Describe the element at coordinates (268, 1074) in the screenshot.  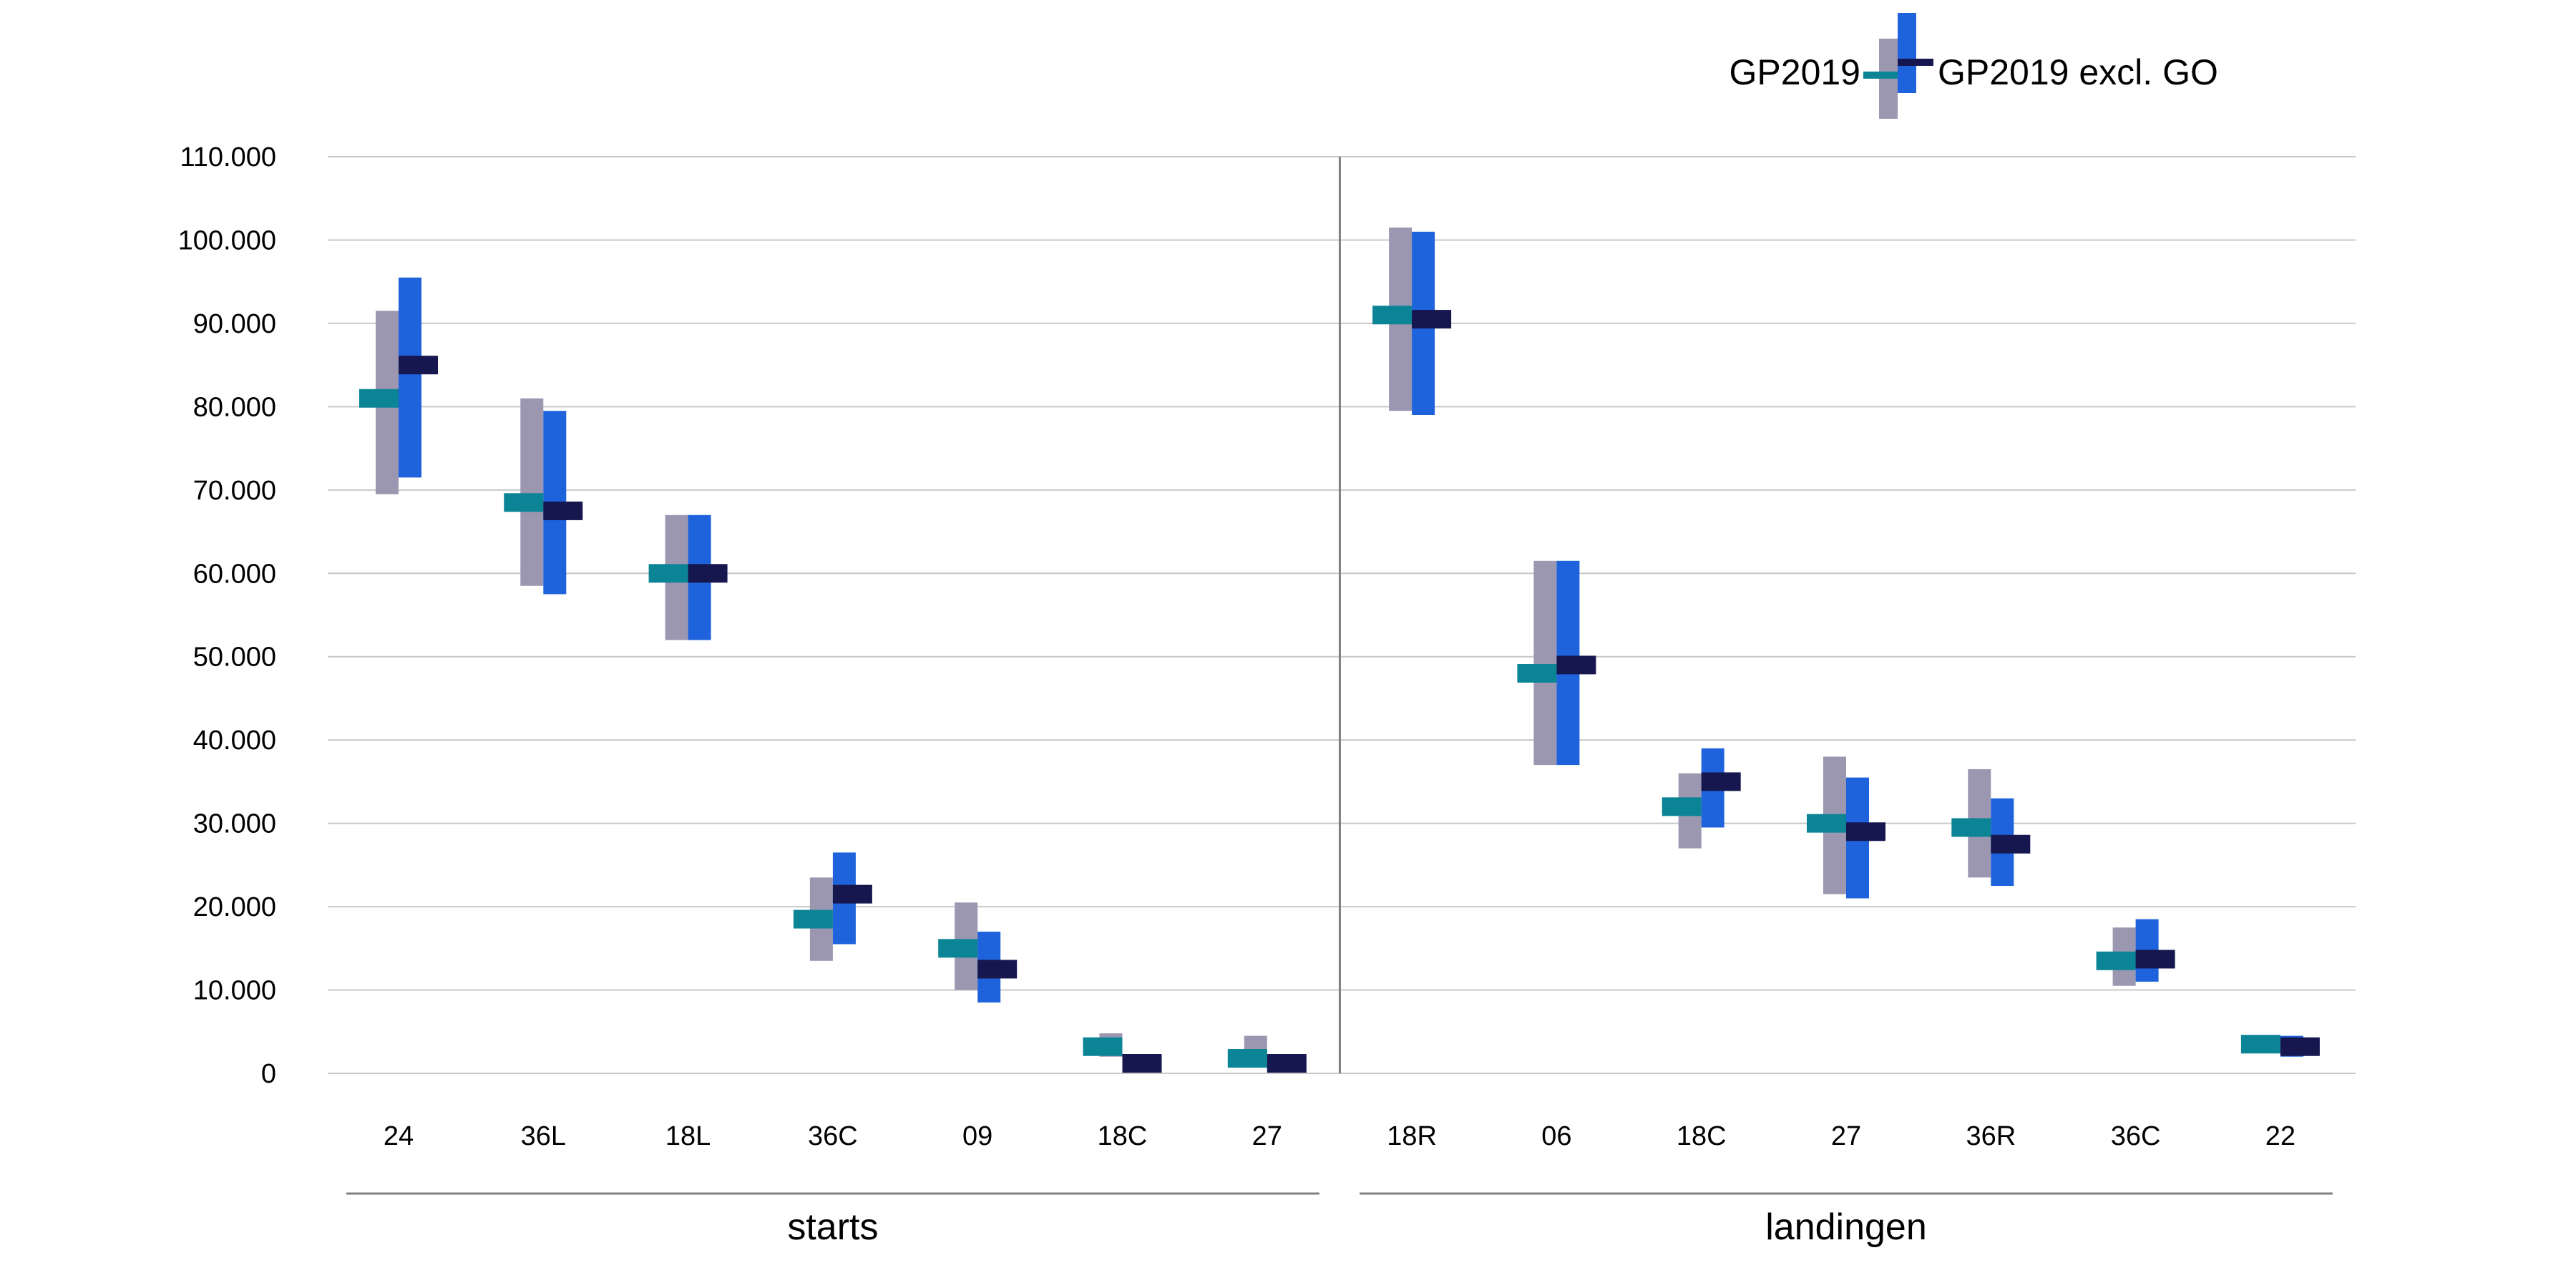
I see `y-tick-label: 0` at that location.